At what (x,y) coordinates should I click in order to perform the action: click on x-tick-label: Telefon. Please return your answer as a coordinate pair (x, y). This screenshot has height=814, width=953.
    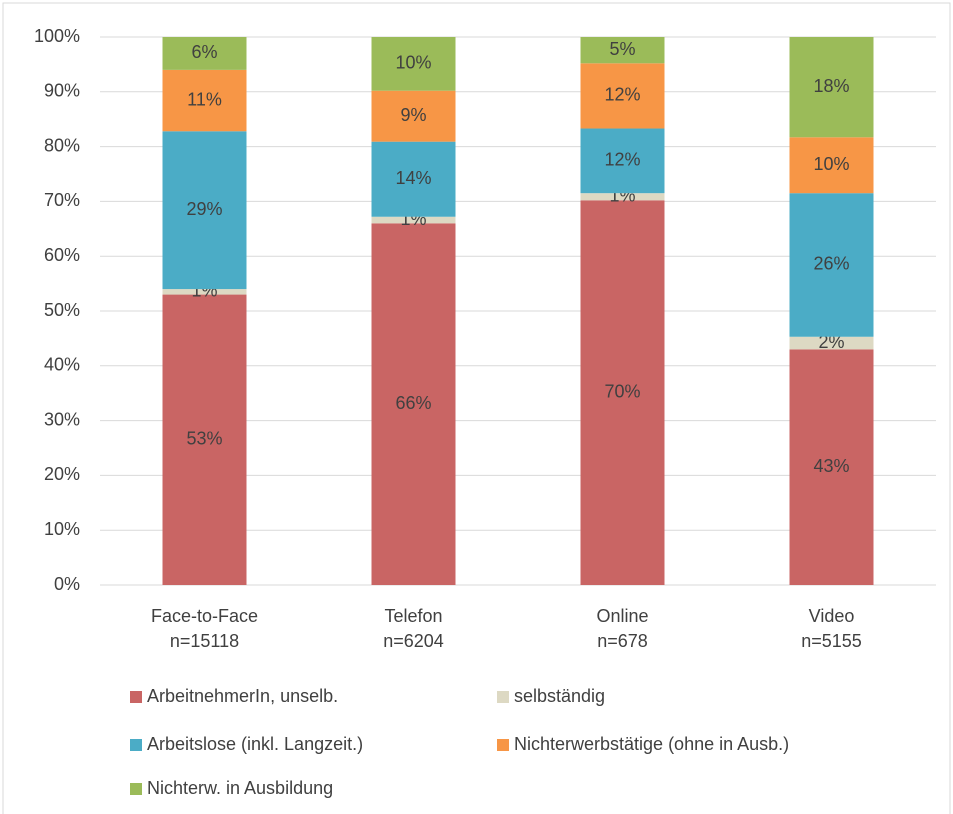
    Looking at the image, I should click on (413, 616).